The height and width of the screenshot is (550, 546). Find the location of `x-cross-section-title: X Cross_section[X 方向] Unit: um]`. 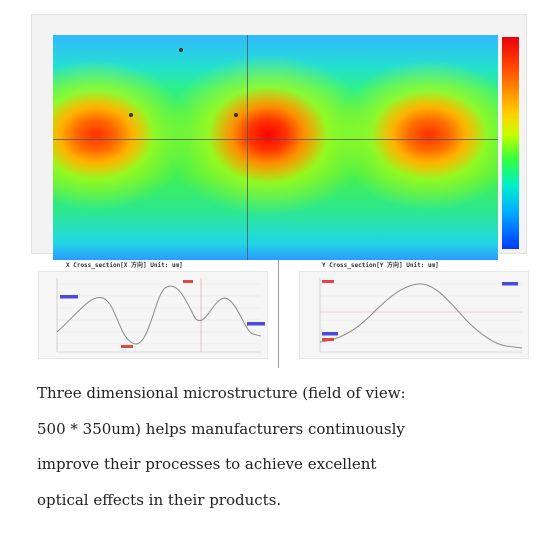

x-cross-section-title: X Cross_section[X 方向] Unit: um] is located at coordinates (124, 265).